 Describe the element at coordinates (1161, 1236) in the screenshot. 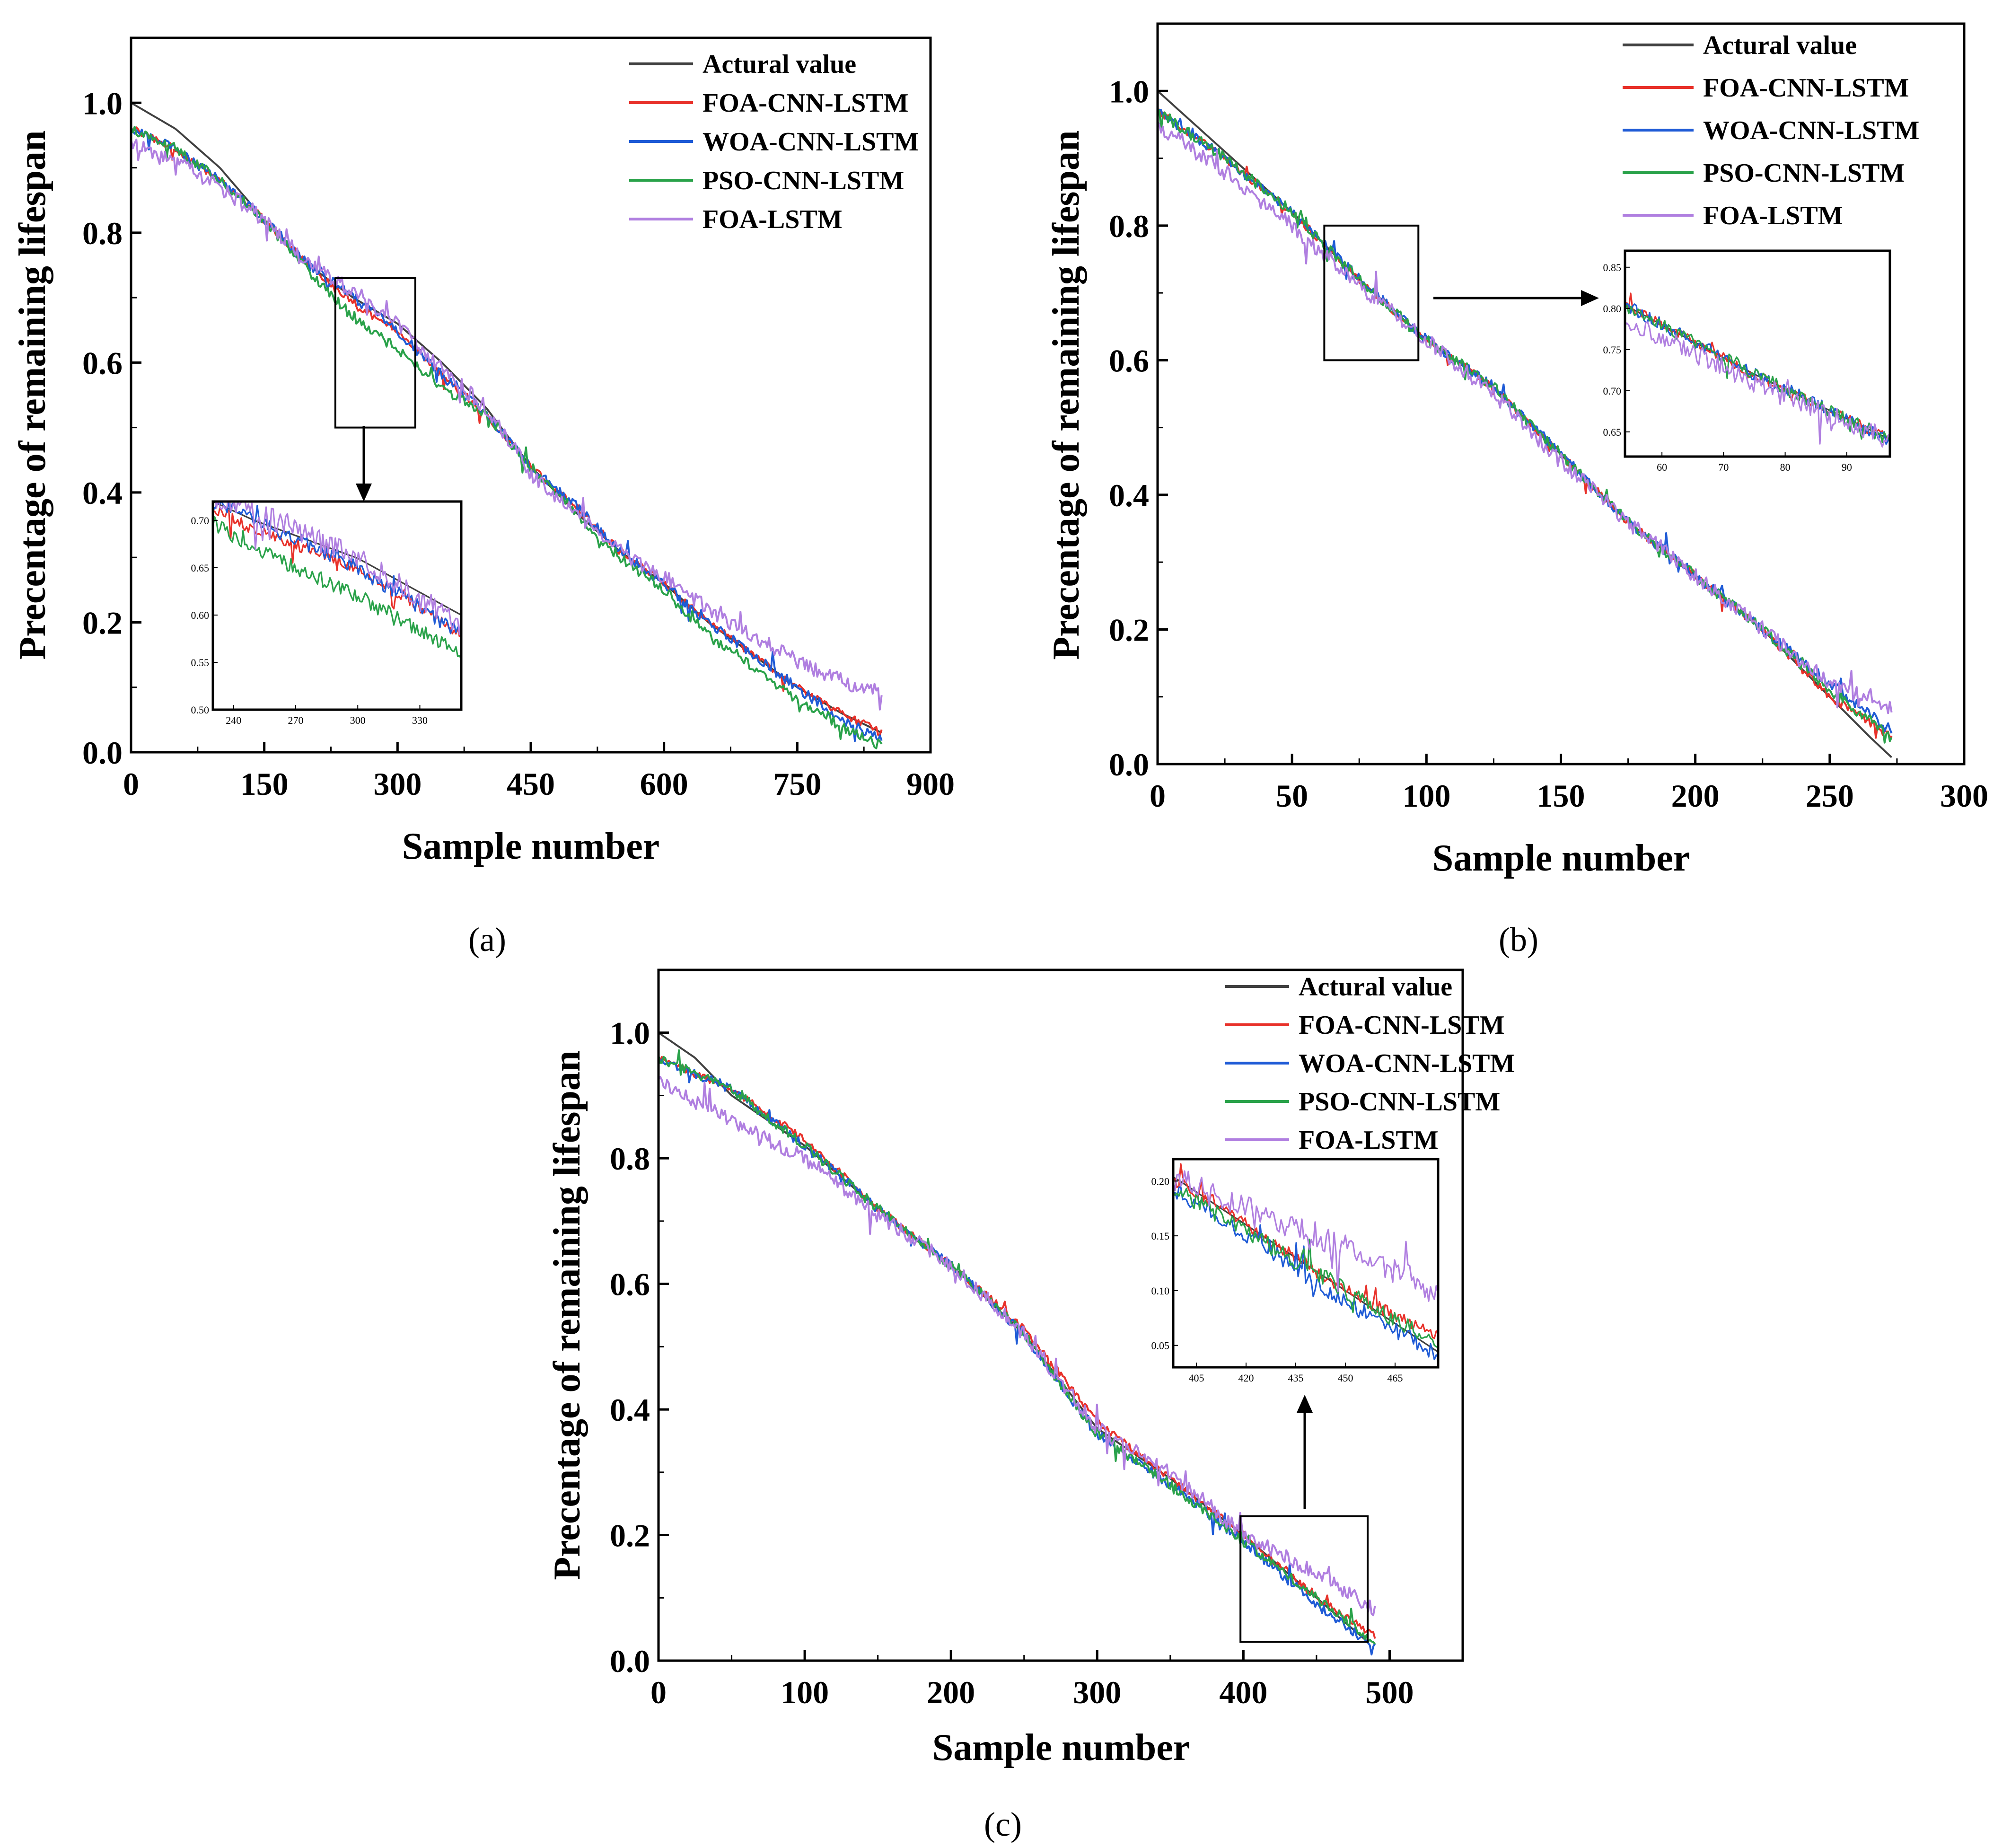

I see `inset-y-tick-label: 0.15` at that location.